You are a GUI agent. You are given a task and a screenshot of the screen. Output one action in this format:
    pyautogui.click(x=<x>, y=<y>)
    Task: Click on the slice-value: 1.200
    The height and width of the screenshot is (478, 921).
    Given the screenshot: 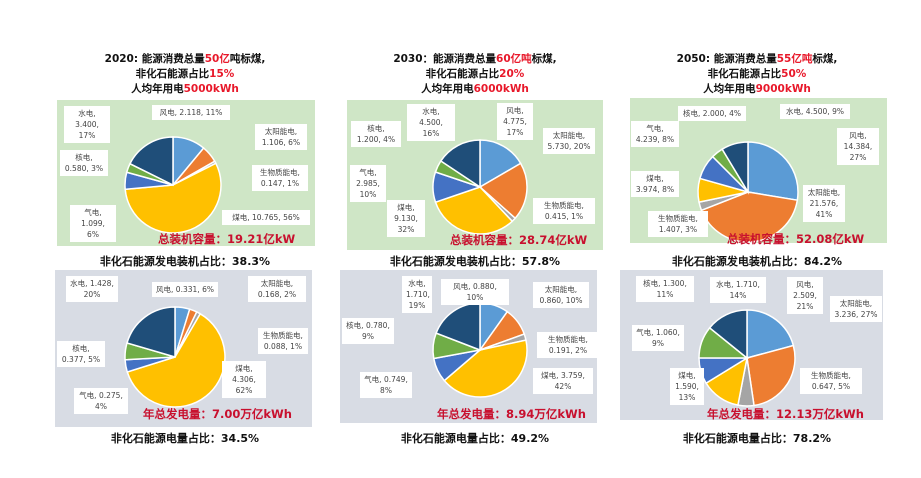 What is the action you would take?
    pyautogui.click(x=370, y=139)
    